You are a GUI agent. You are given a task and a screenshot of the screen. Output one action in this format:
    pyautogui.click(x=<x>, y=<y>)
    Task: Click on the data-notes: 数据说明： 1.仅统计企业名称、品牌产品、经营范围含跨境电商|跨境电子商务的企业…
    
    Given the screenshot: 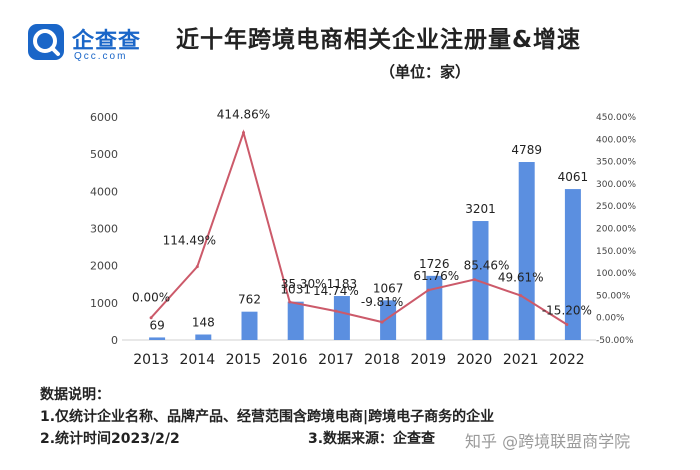 What is the action you would take?
    pyautogui.click(x=360, y=417)
    